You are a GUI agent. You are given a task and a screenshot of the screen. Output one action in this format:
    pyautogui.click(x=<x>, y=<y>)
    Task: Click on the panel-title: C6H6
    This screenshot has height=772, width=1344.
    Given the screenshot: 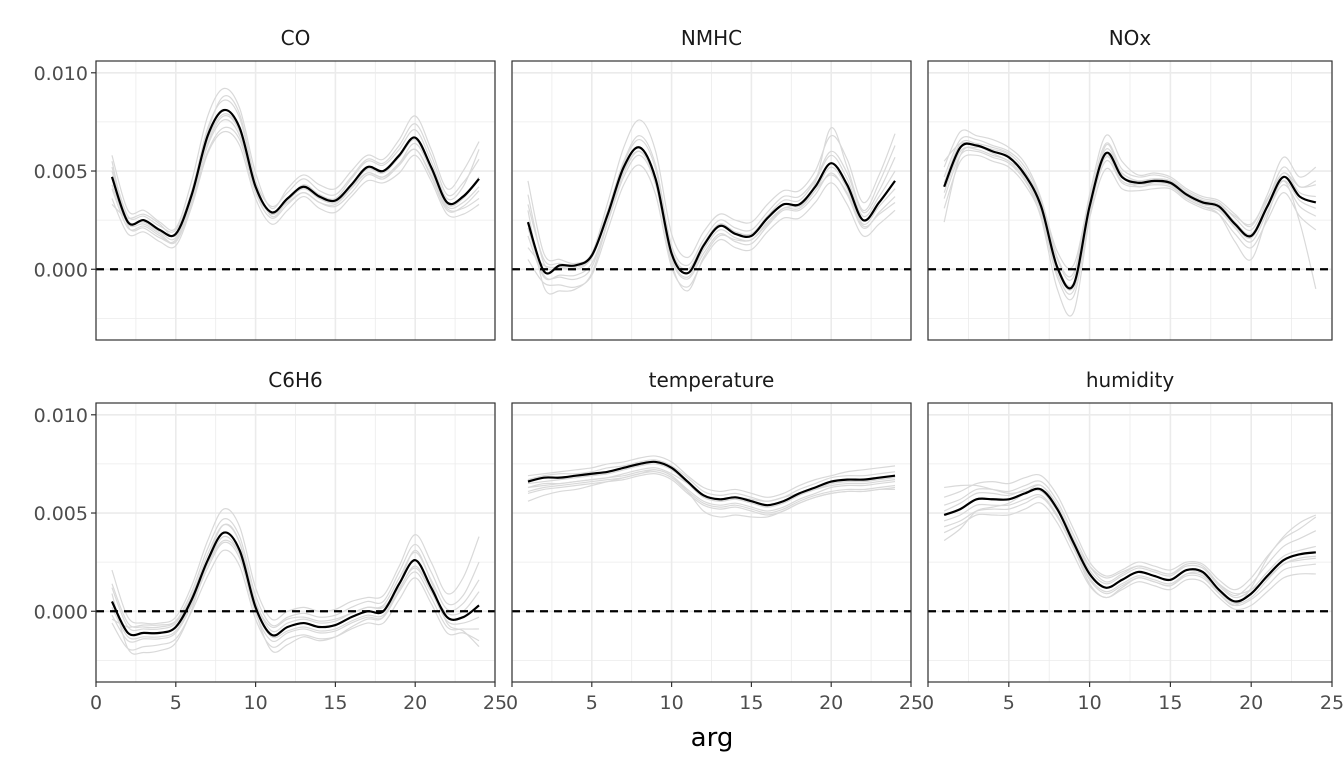 What is the action you would take?
    pyautogui.click(x=295, y=380)
    